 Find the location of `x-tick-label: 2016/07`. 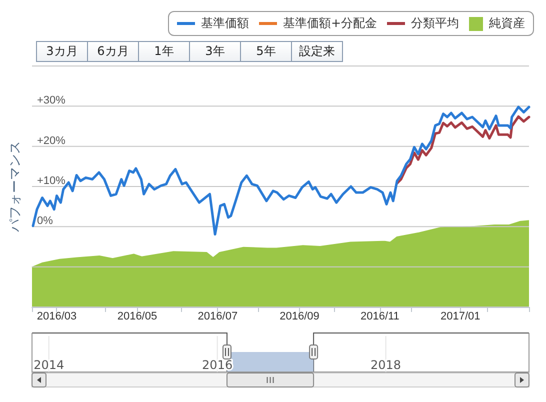

x-tick-label: 2016/07 is located at coordinates (218, 316).